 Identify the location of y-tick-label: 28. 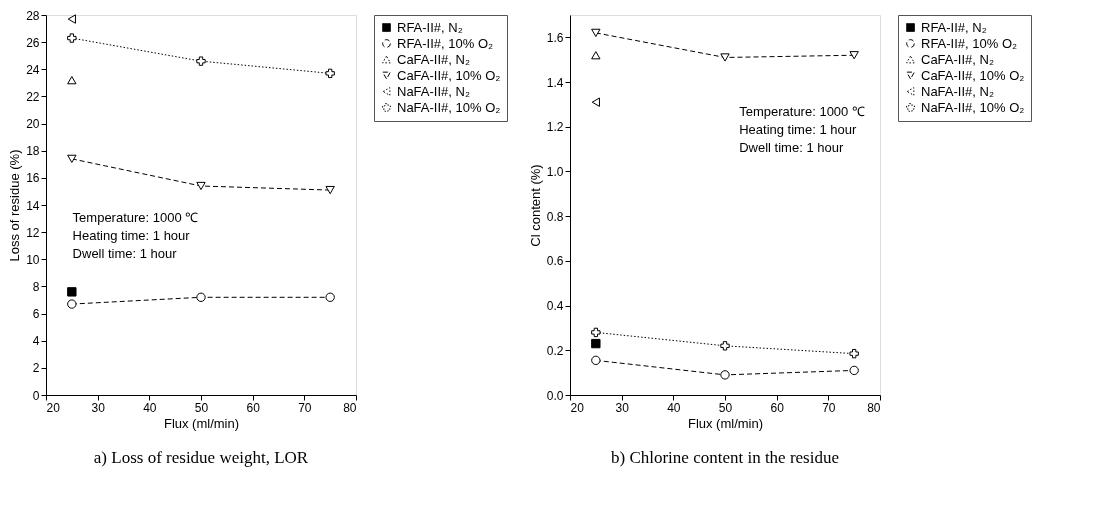
(33, 15).